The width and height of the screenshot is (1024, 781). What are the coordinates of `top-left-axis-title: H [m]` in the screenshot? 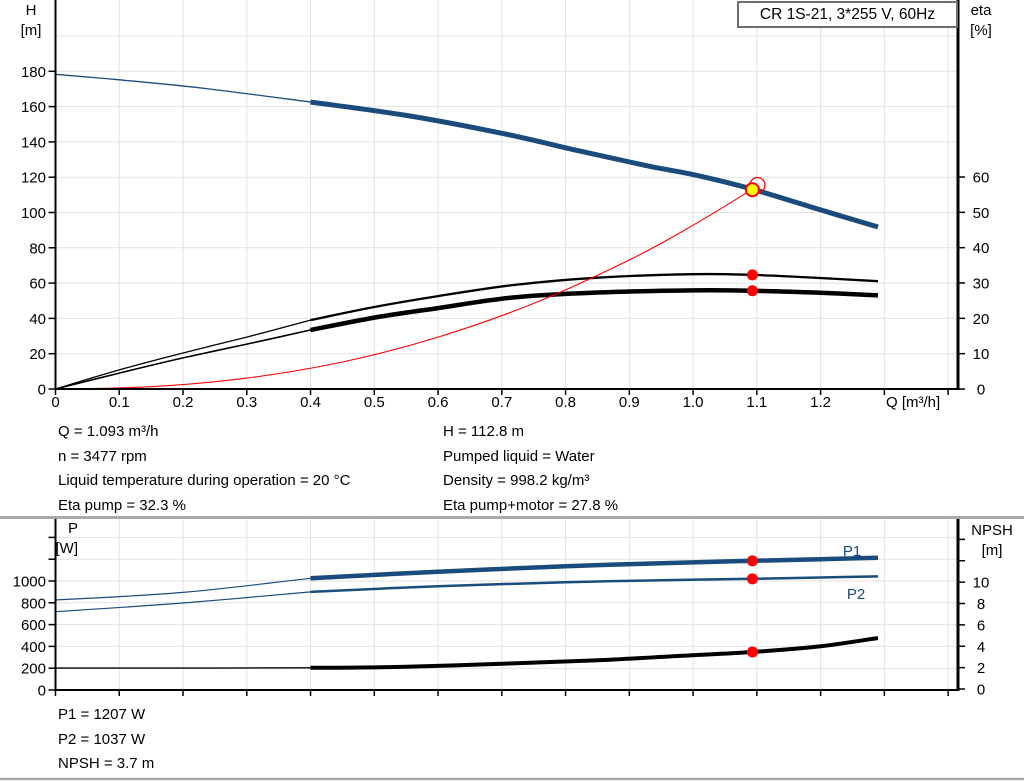 It's located at (31, 21).